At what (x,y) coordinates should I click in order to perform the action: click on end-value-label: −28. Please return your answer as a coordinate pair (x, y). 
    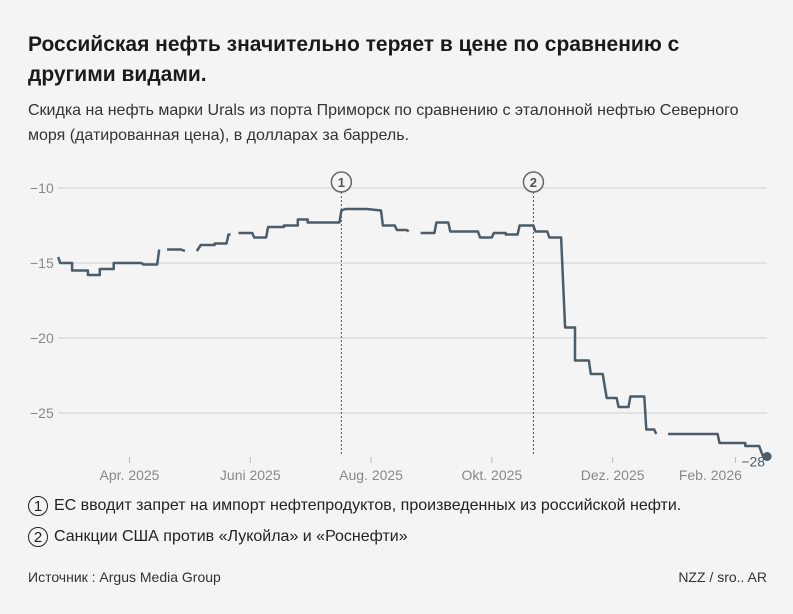
    Looking at the image, I should click on (753, 462).